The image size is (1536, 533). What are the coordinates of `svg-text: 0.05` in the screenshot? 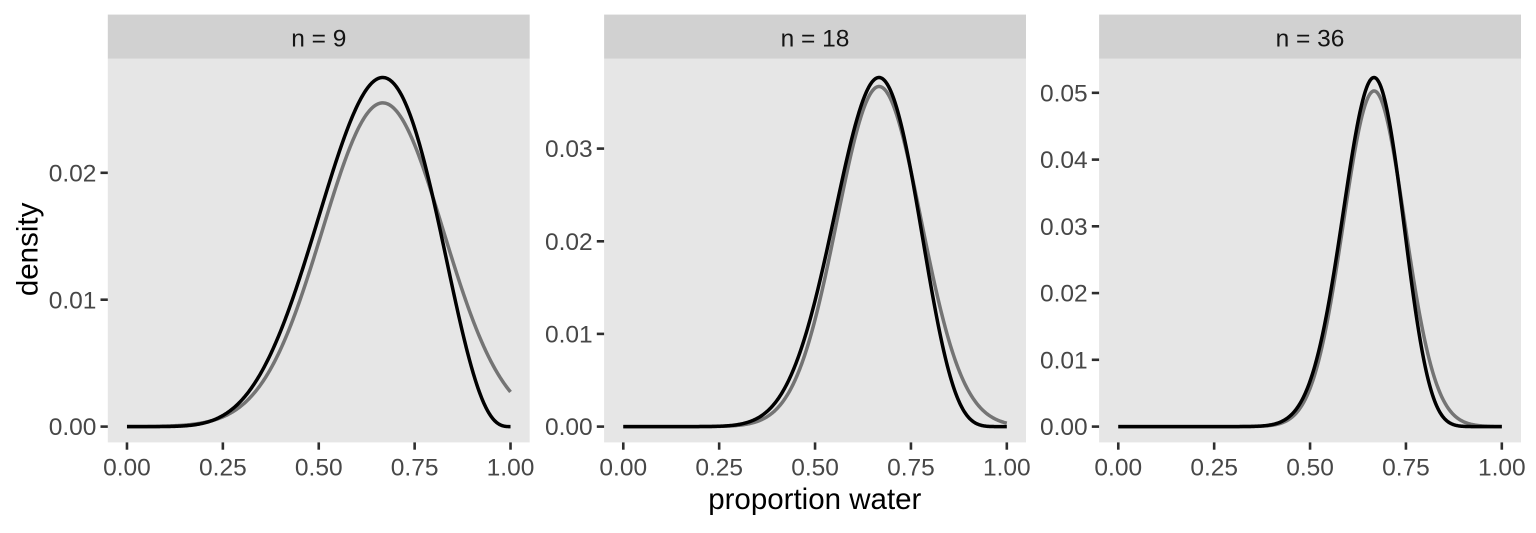 It's located at (1064, 93).